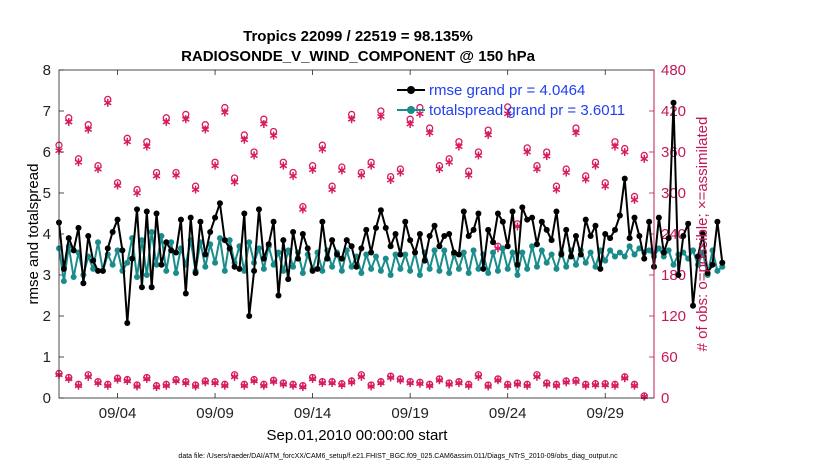 The image size is (830, 470). I want to click on chart-title: Tropics 22099 / 22519 = 98.135%, so click(358, 36).